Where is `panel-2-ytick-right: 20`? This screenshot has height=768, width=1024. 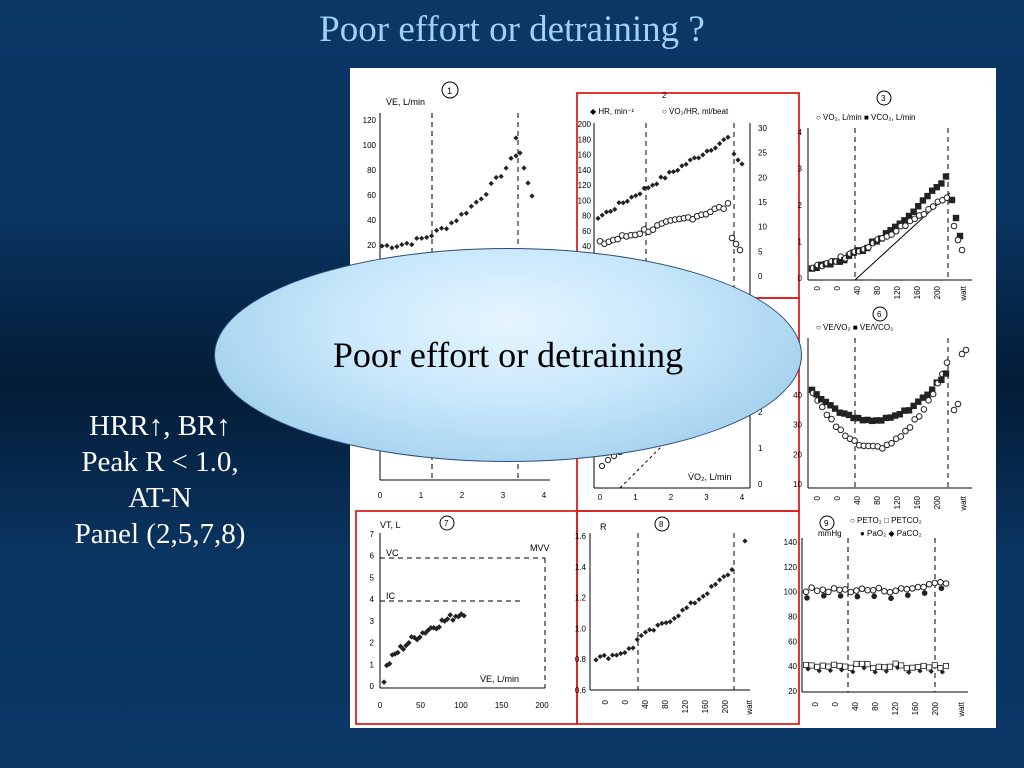 panel-2-ytick-right: 20 is located at coordinates (762, 177).